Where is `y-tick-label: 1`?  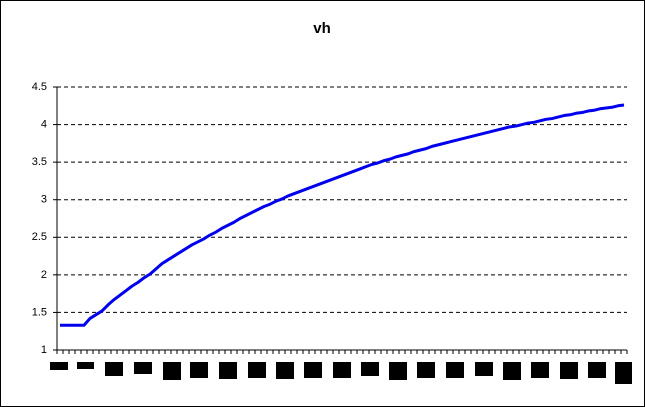 y-tick-label: 1 is located at coordinates (44, 350).